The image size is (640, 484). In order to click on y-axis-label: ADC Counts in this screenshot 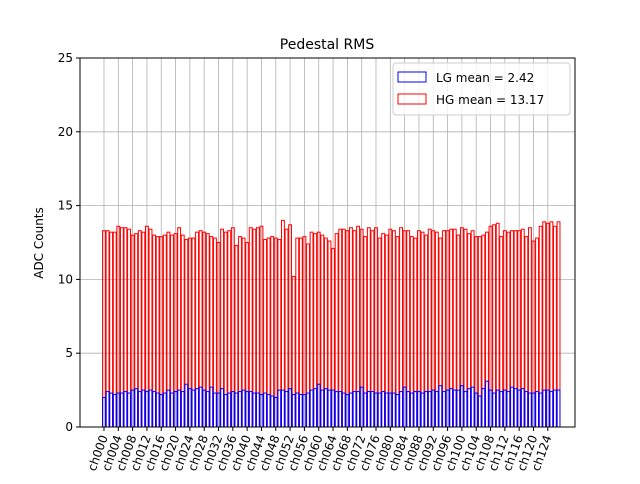, I will do `click(39, 243)`.